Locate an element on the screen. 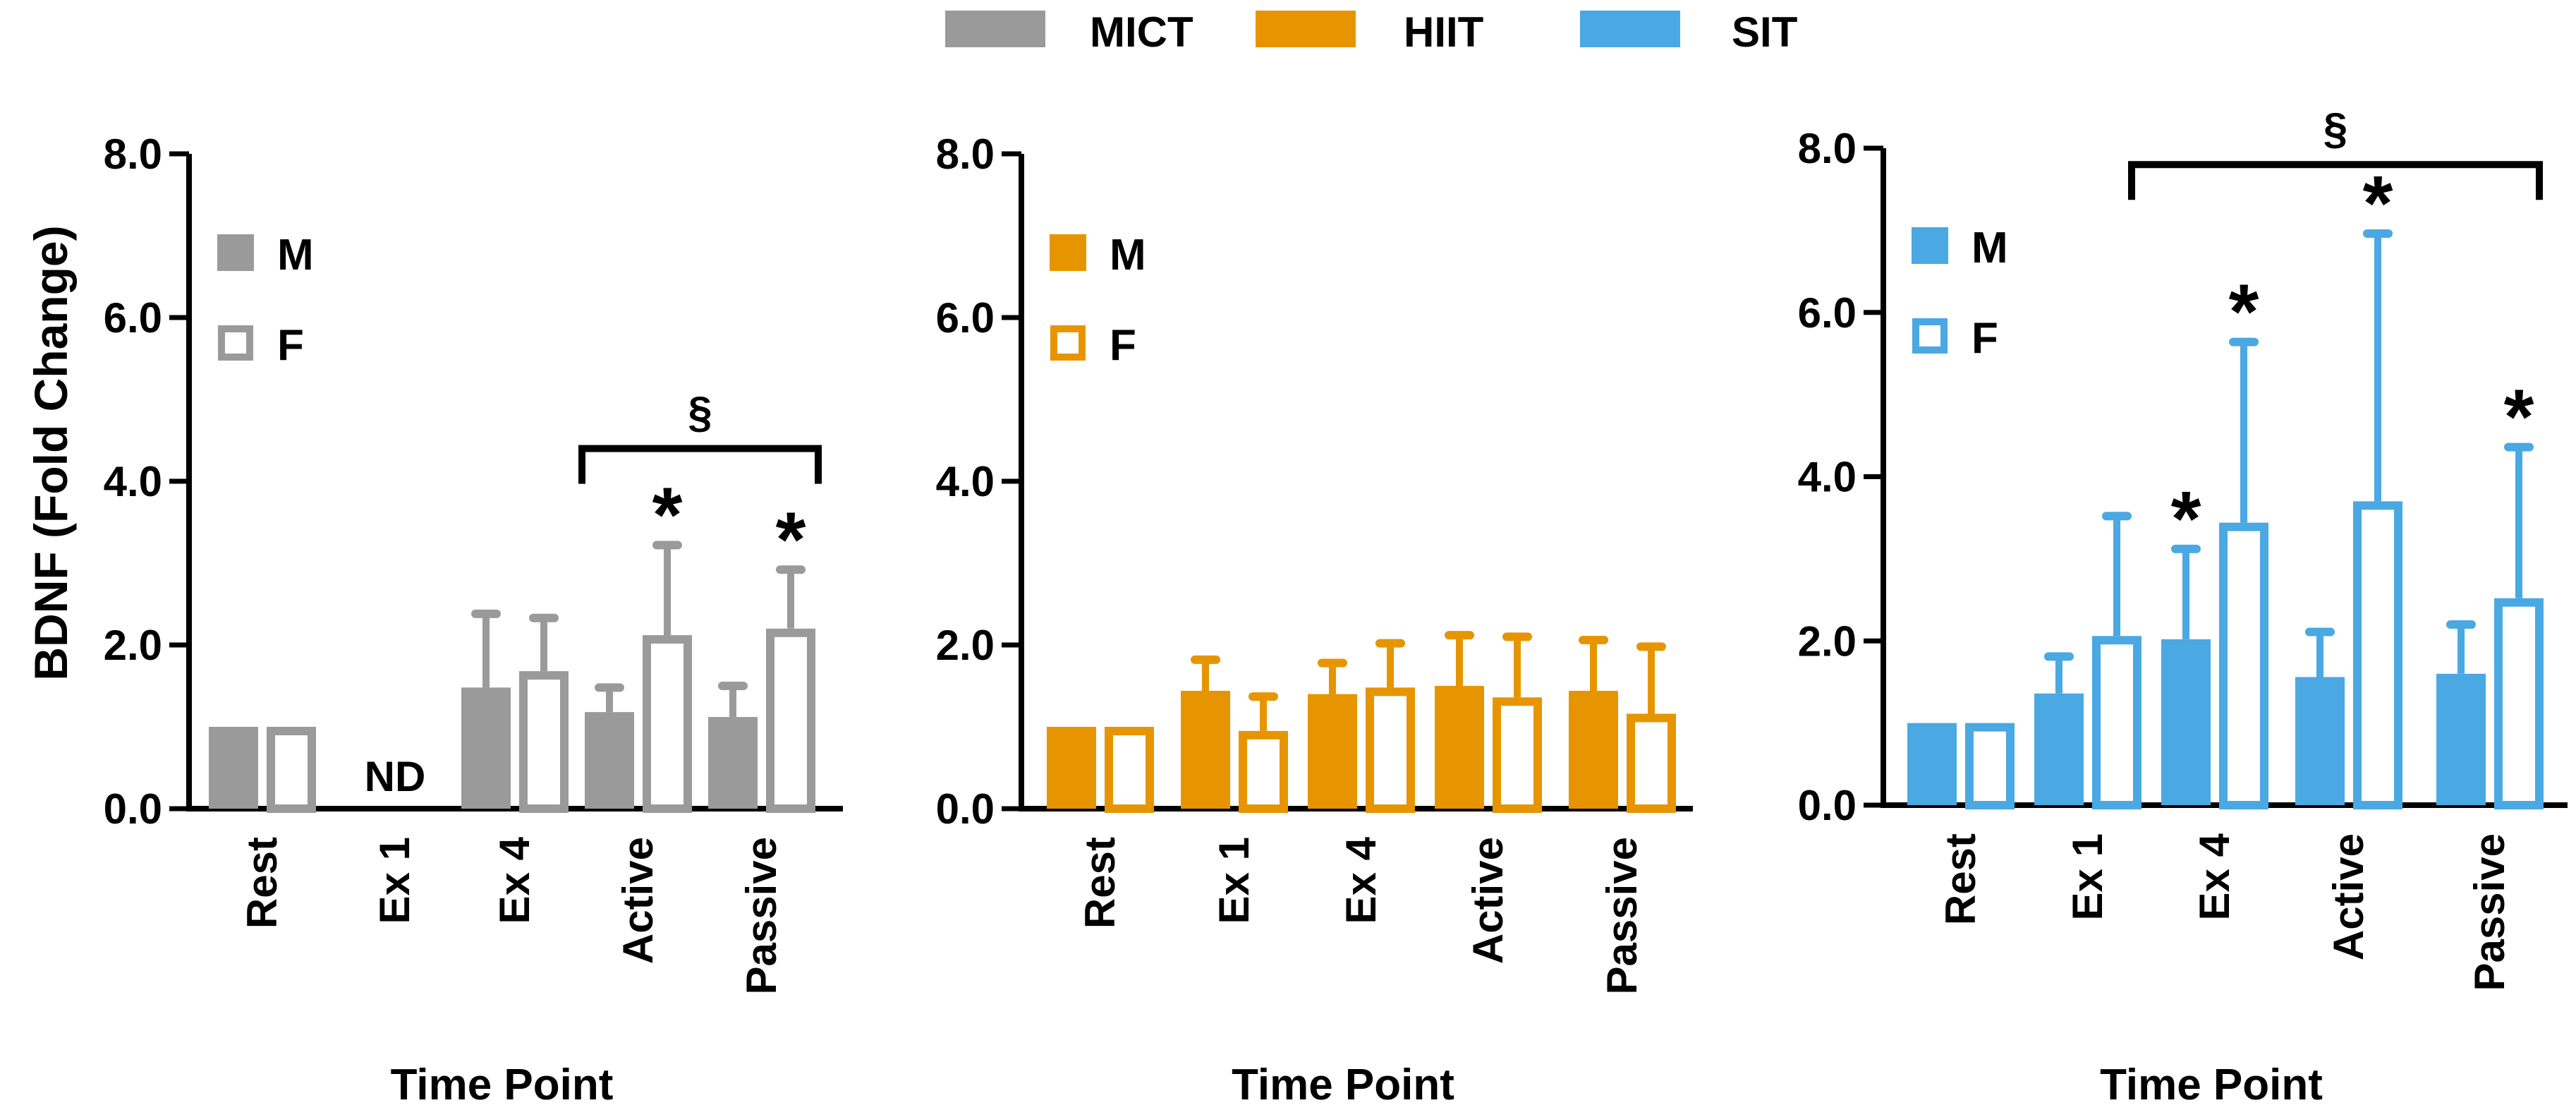 The height and width of the screenshot is (1110, 2576). legend-swatch-hiit is located at coordinates (1306, 29).